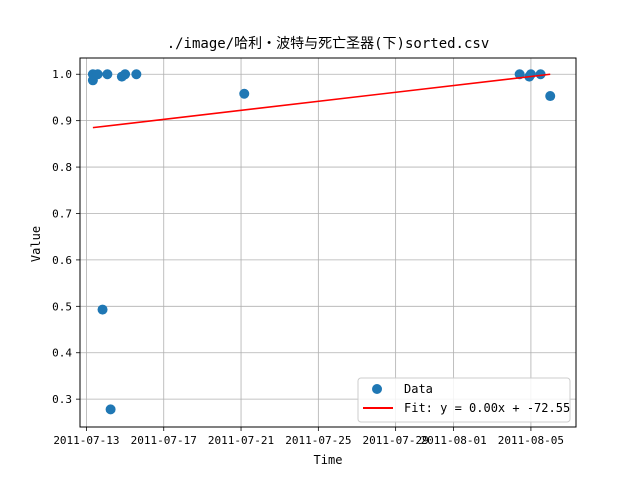 This screenshot has width=640, height=480. Describe the element at coordinates (318, 440) in the screenshot. I see `x-tick-label: 2011-07-25` at that location.